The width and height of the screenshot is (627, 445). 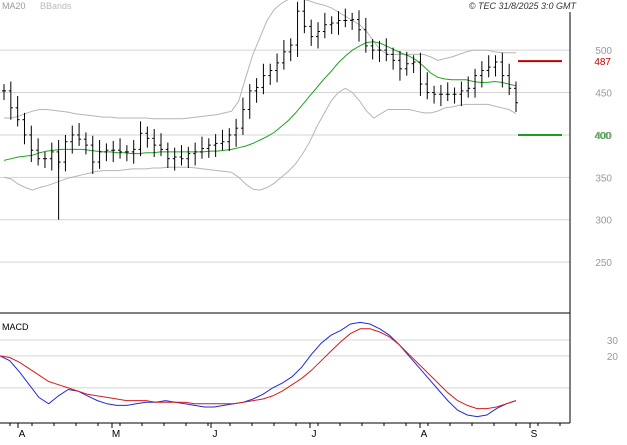 I want to click on month-label: M, so click(x=116, y=434).